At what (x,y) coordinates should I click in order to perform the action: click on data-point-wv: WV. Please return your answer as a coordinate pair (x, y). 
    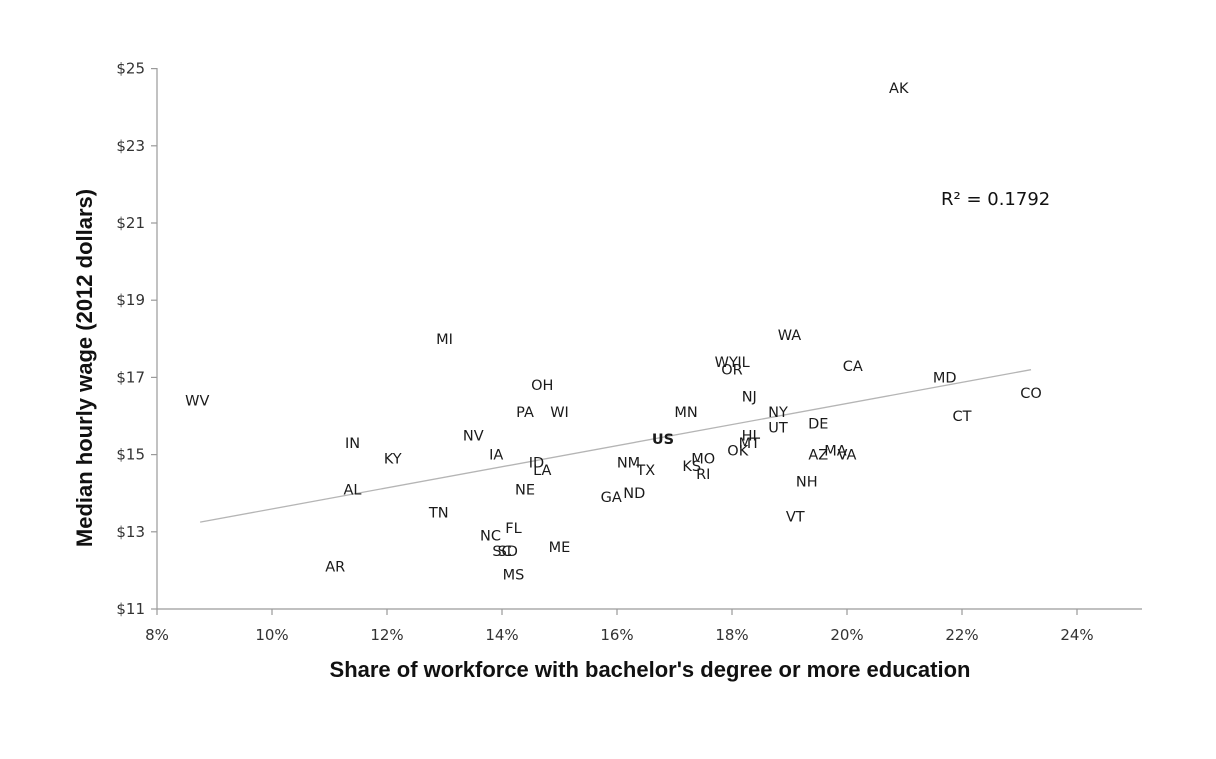
    Looking at the image, I should click on (197, 402).